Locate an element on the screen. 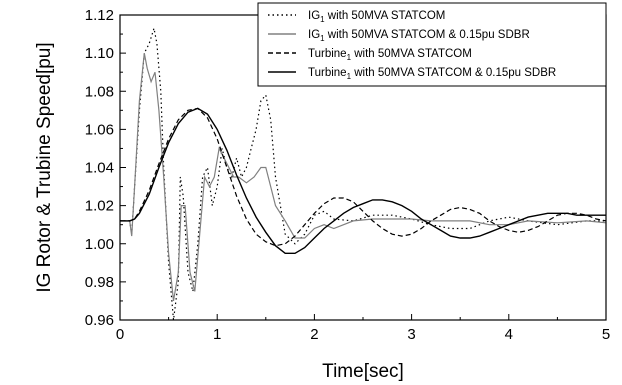  legend-label-2: IG1 with 50MVA STATCOM & 0.15pu SDBR is located at coordinates (419, 36).